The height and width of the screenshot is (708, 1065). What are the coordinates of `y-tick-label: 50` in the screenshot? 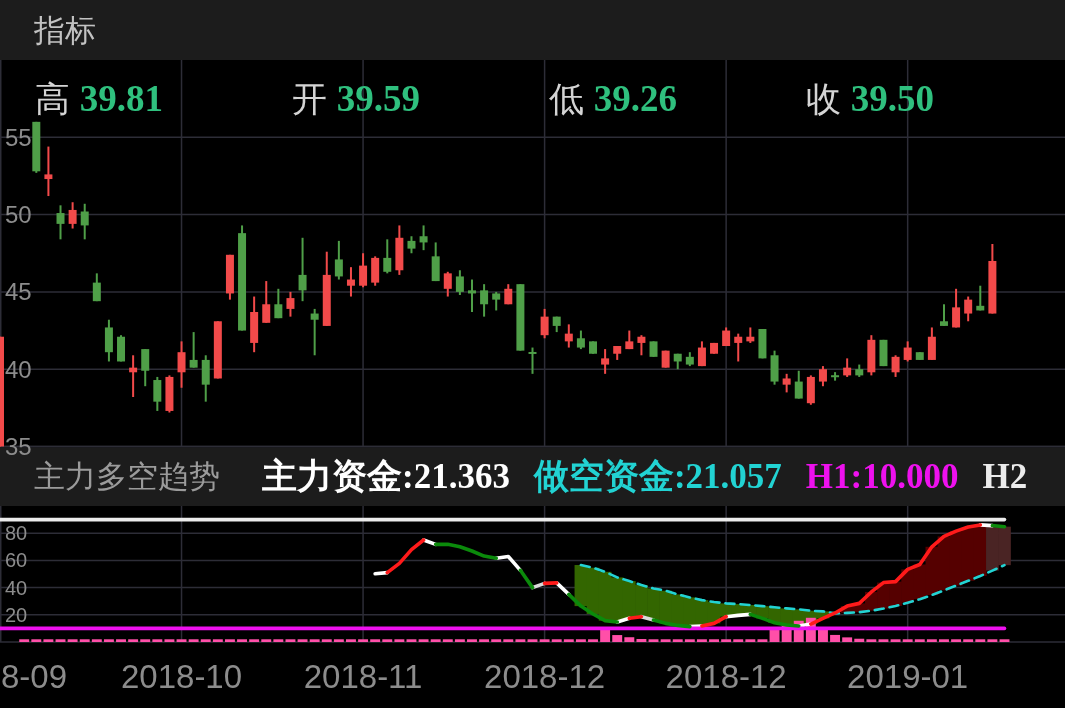 It's located at (18, 215).